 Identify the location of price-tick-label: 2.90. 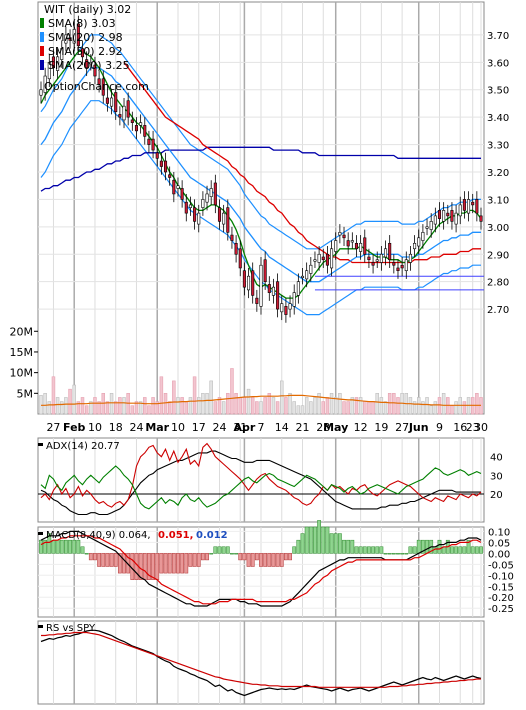
(498, 255).